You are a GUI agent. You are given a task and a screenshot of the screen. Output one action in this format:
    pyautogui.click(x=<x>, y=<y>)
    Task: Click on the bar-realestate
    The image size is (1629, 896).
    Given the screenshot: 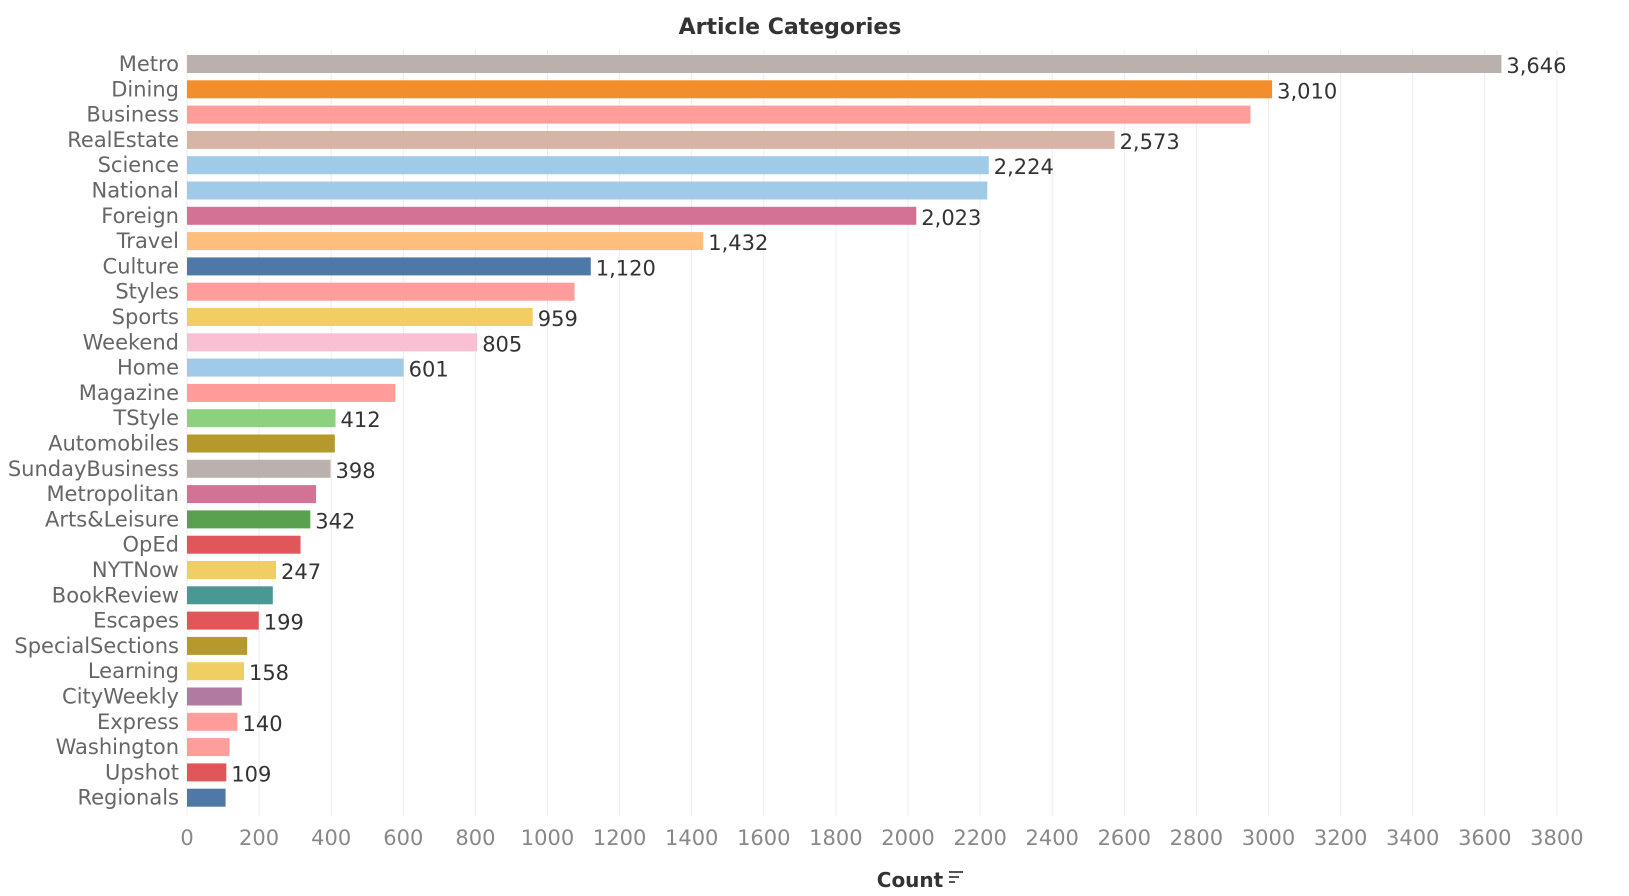 What is the action you would take?
    pyautogui.click(x=651, y=139)
    